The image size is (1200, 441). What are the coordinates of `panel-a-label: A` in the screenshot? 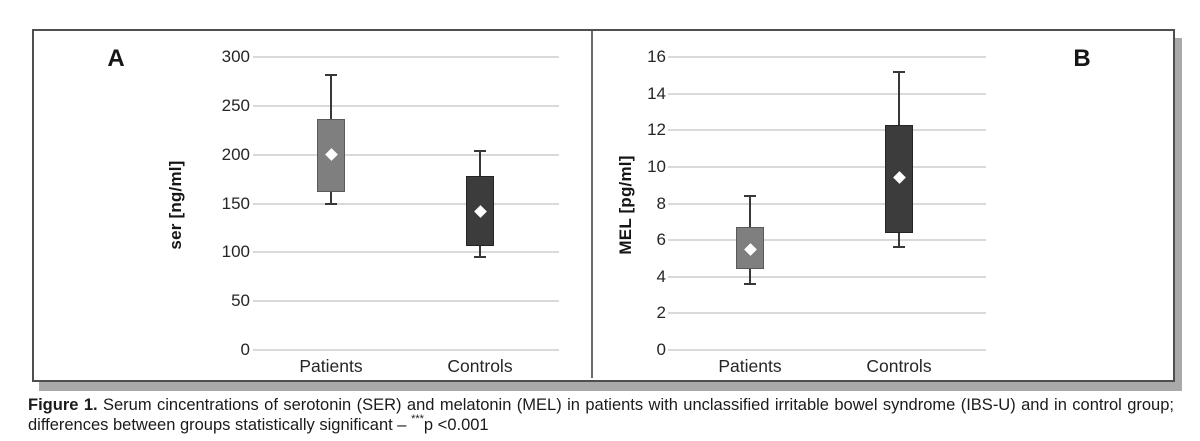 It's located at (116, 58).